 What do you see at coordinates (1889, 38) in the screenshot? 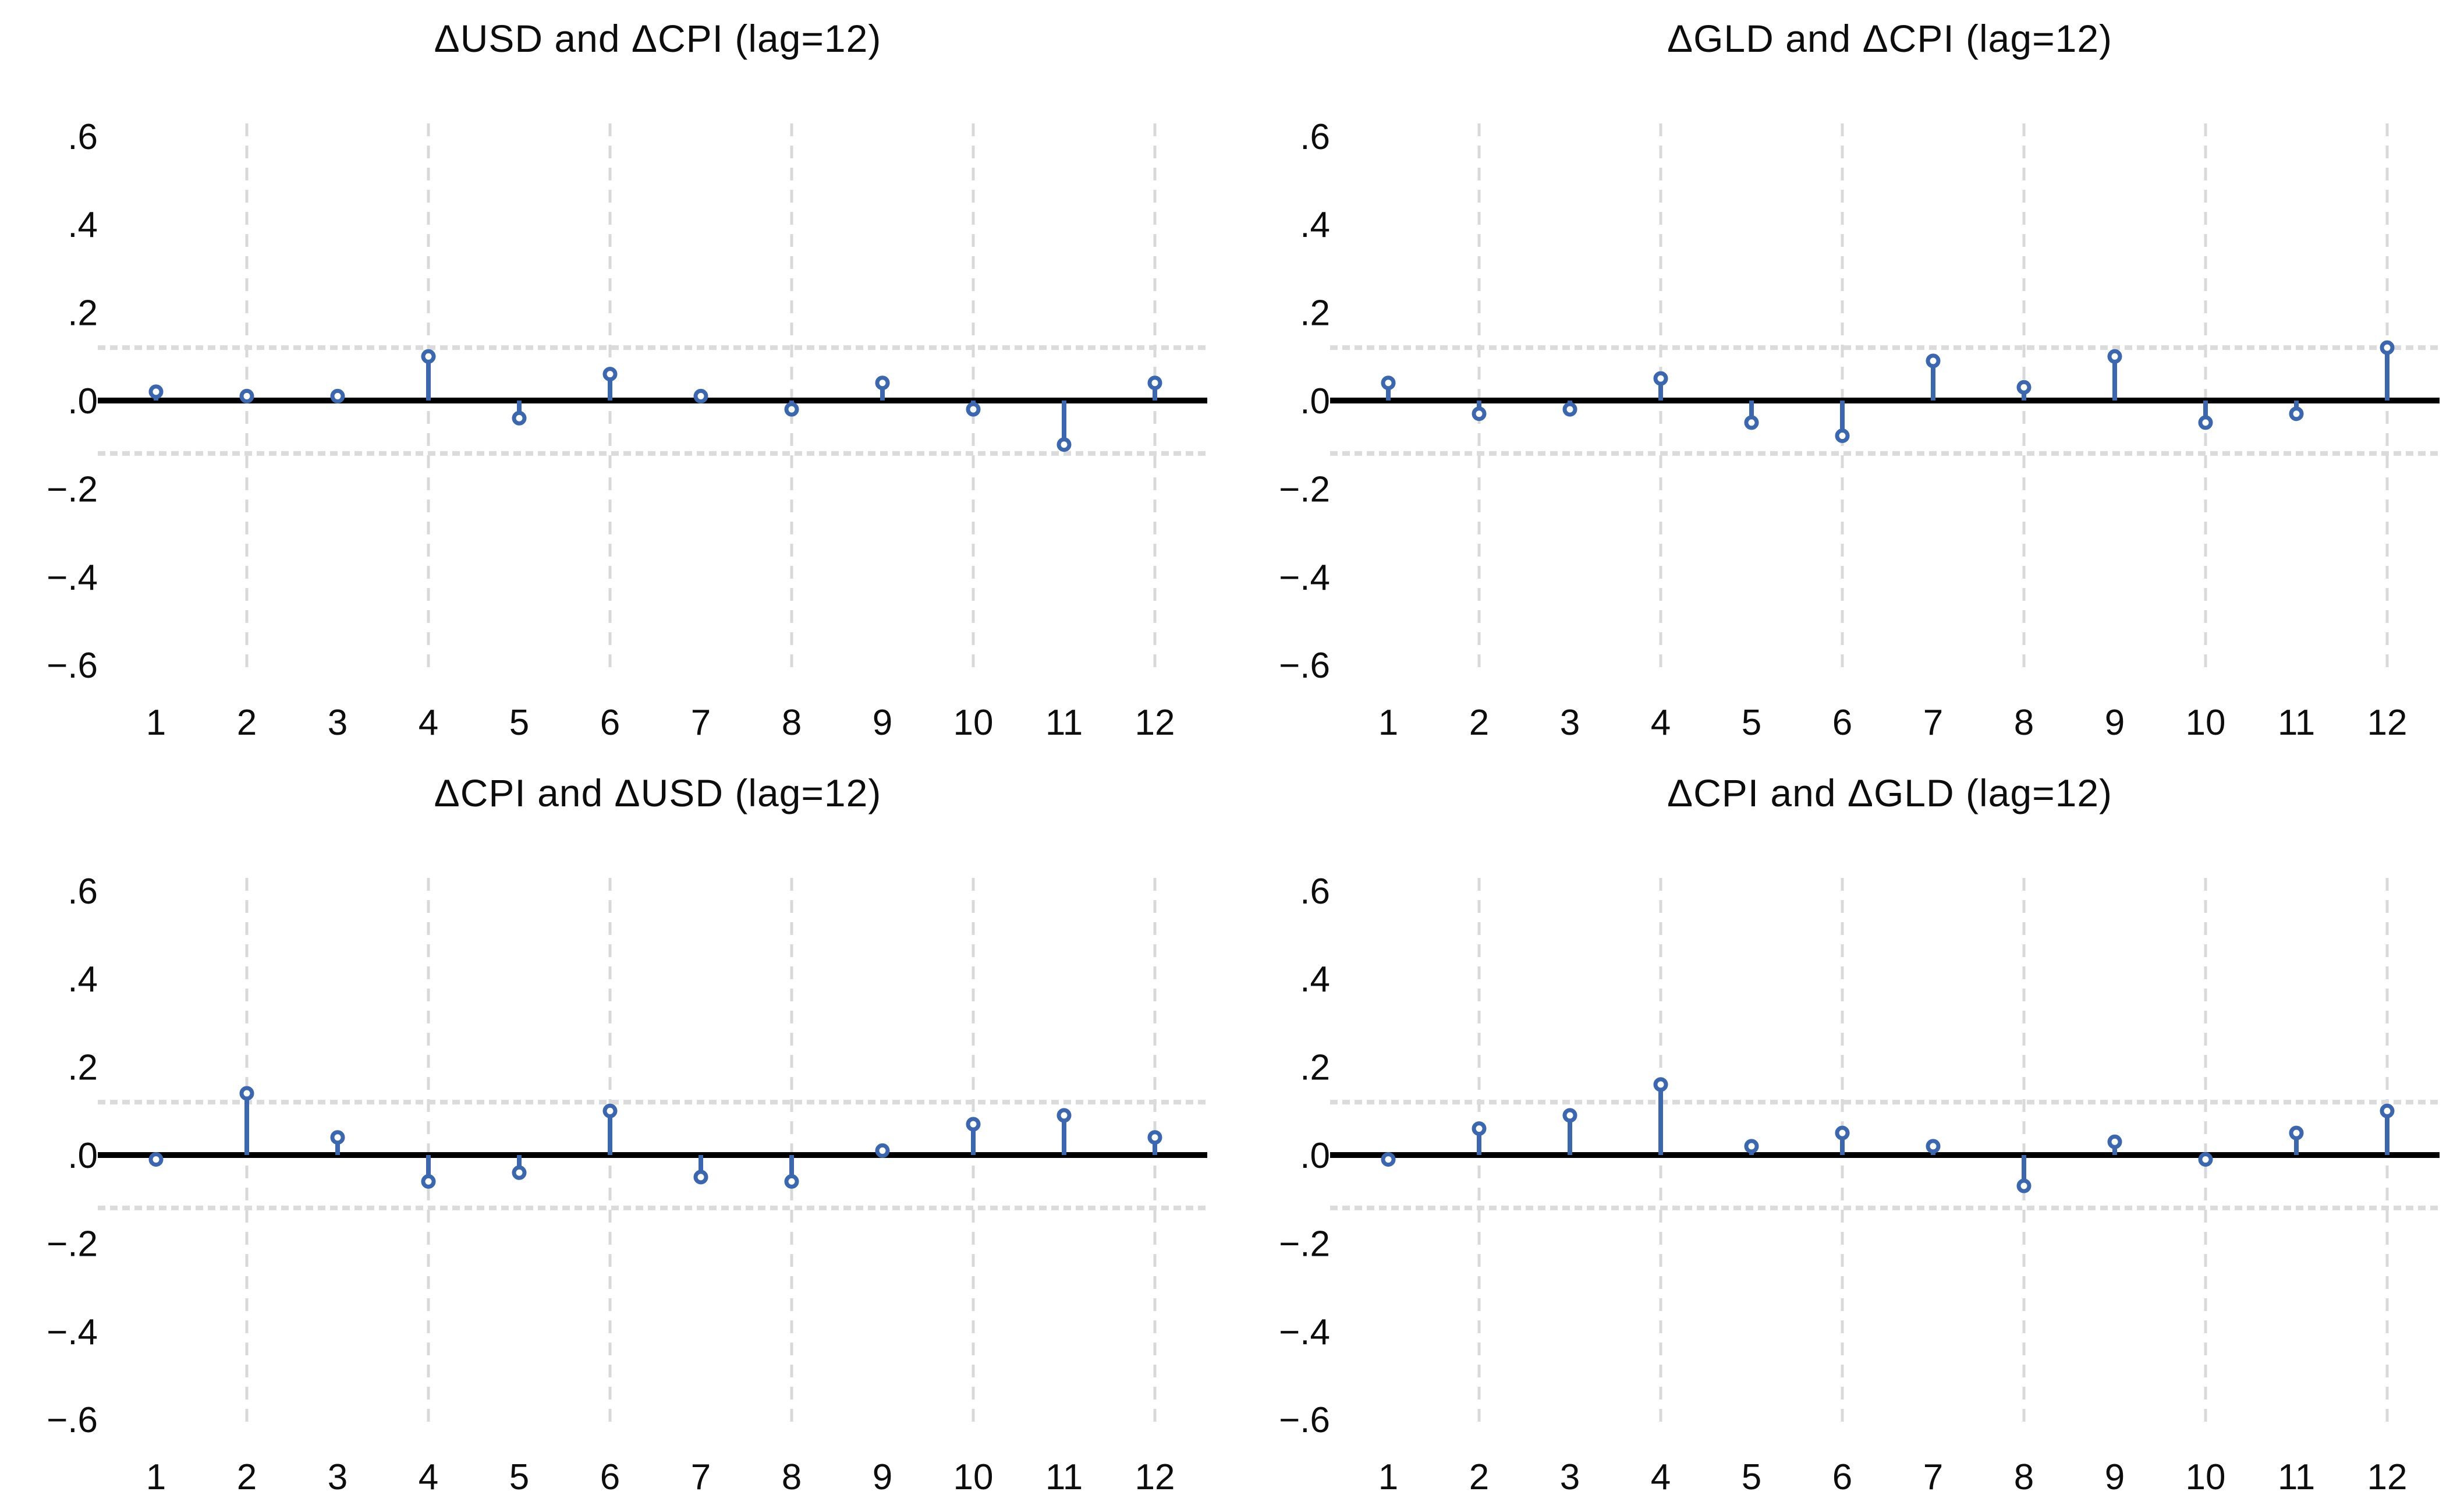
I see `chart-title: ΔGLD and ΔCPI (lag=12)` at bounding box center [1889, 38].